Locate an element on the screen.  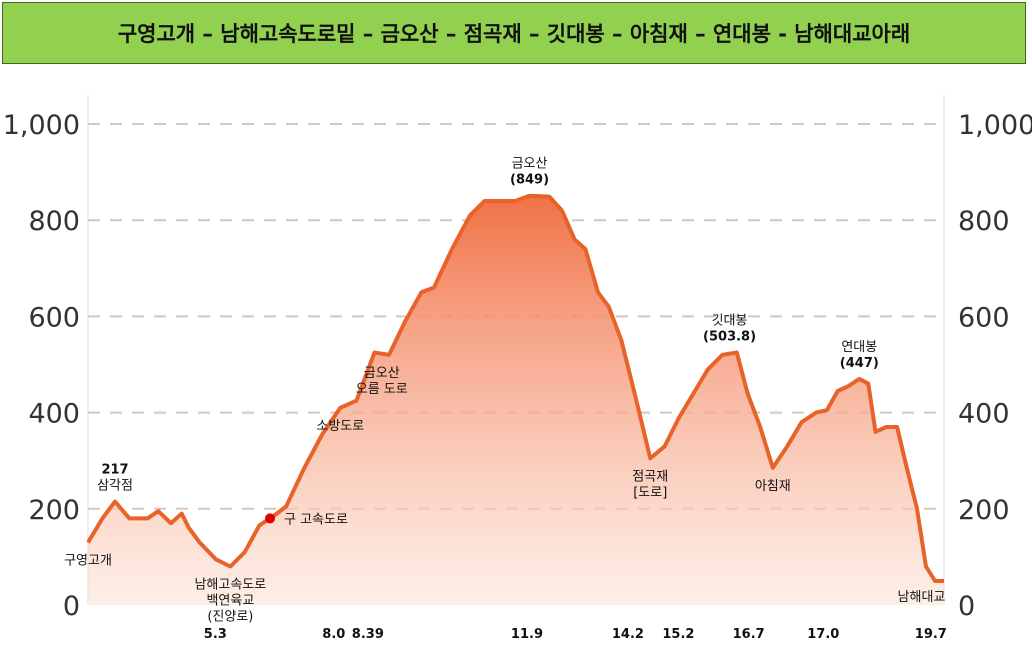
annotation-label: [도로] is located at coordinates (650, 492).